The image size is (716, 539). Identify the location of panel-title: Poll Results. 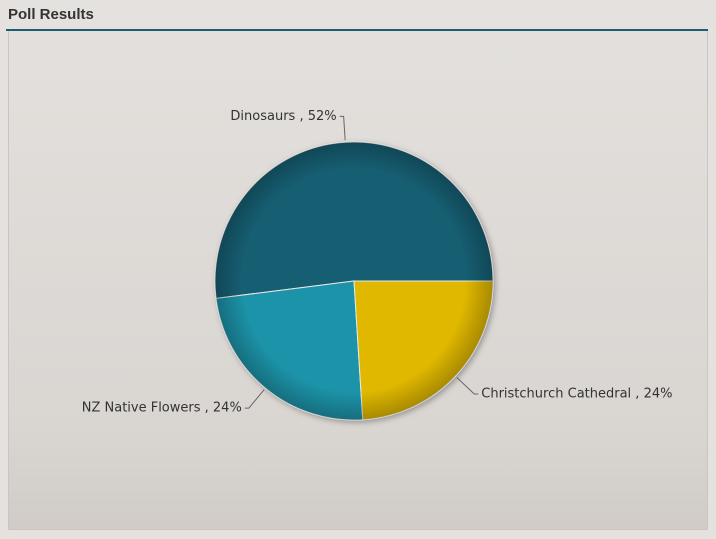
(51, 14).